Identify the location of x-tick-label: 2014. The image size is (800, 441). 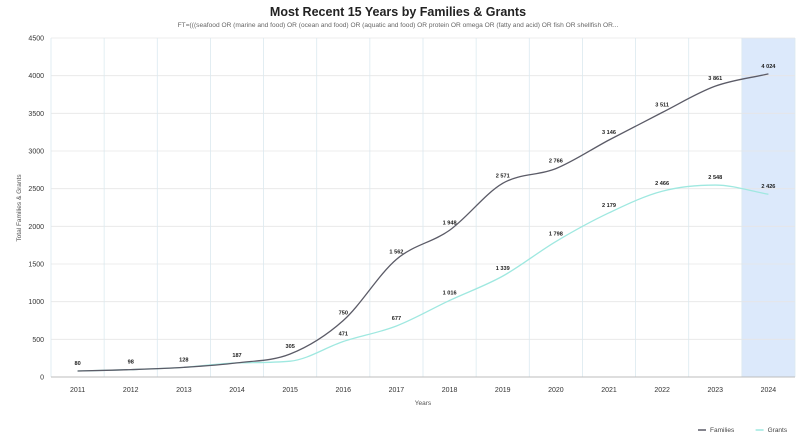
(237, 390).